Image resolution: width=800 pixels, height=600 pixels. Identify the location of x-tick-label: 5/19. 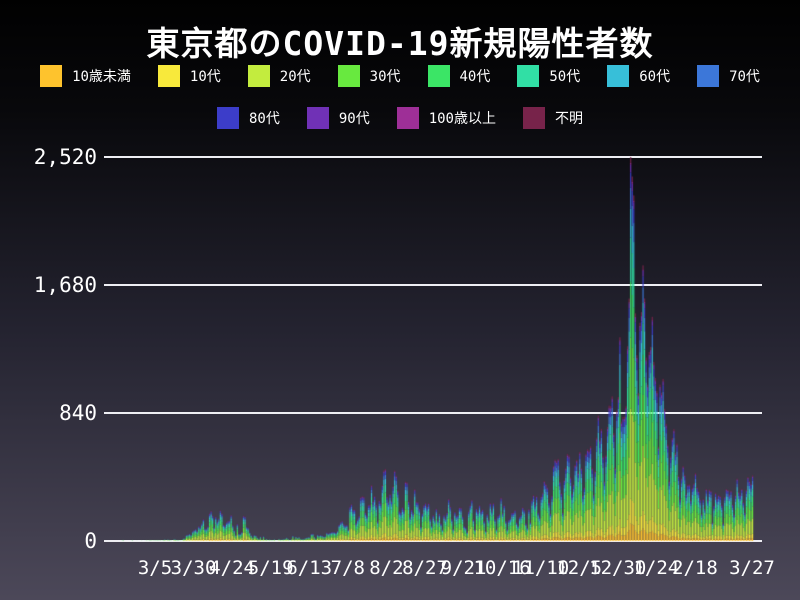
(270, 568).